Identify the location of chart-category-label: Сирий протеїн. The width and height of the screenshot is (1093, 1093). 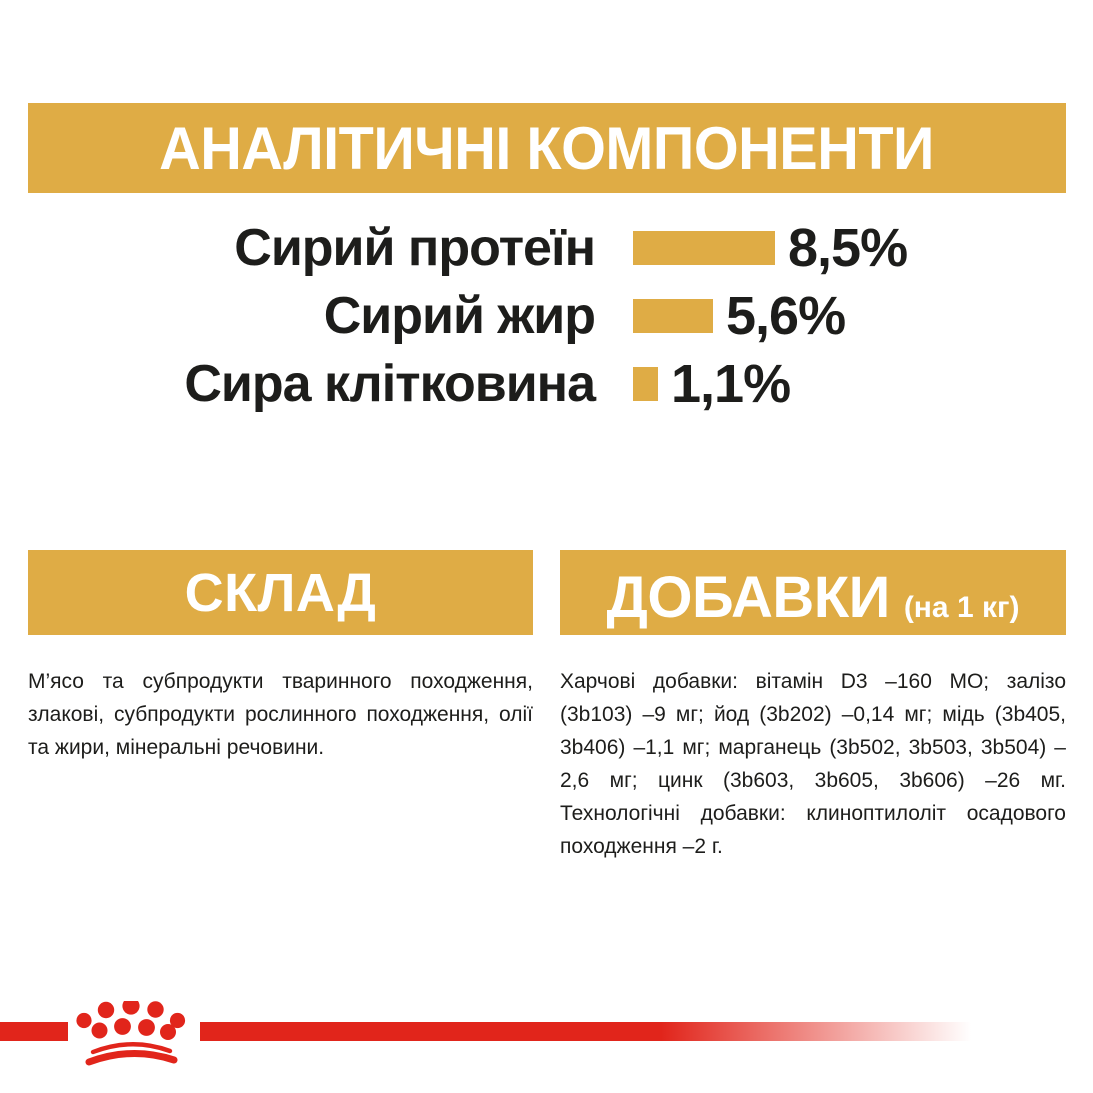
(415, 248).